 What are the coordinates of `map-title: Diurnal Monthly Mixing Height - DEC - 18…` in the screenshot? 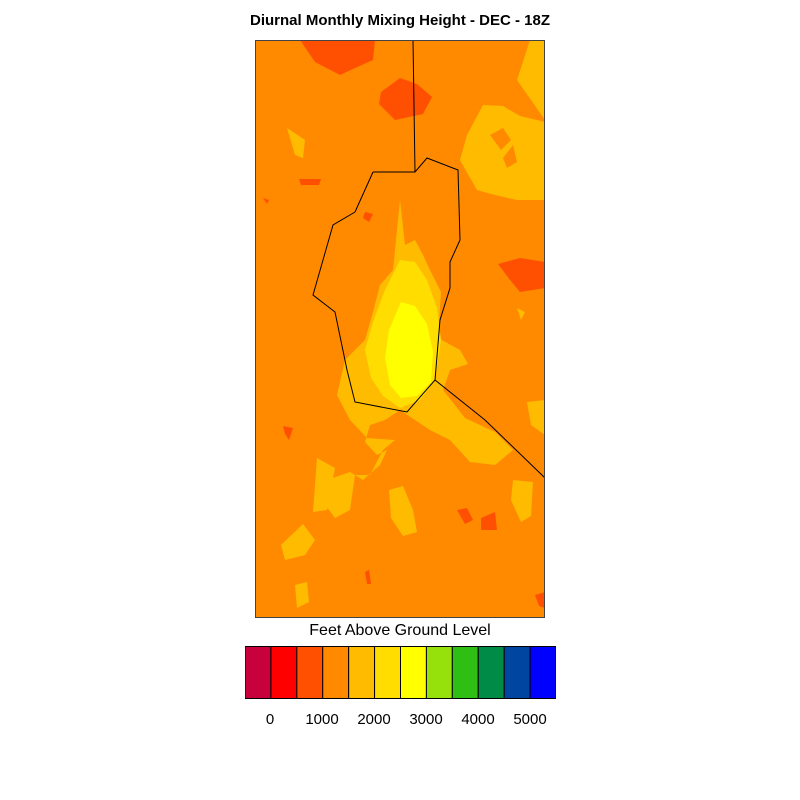 It's located at (400, 20).